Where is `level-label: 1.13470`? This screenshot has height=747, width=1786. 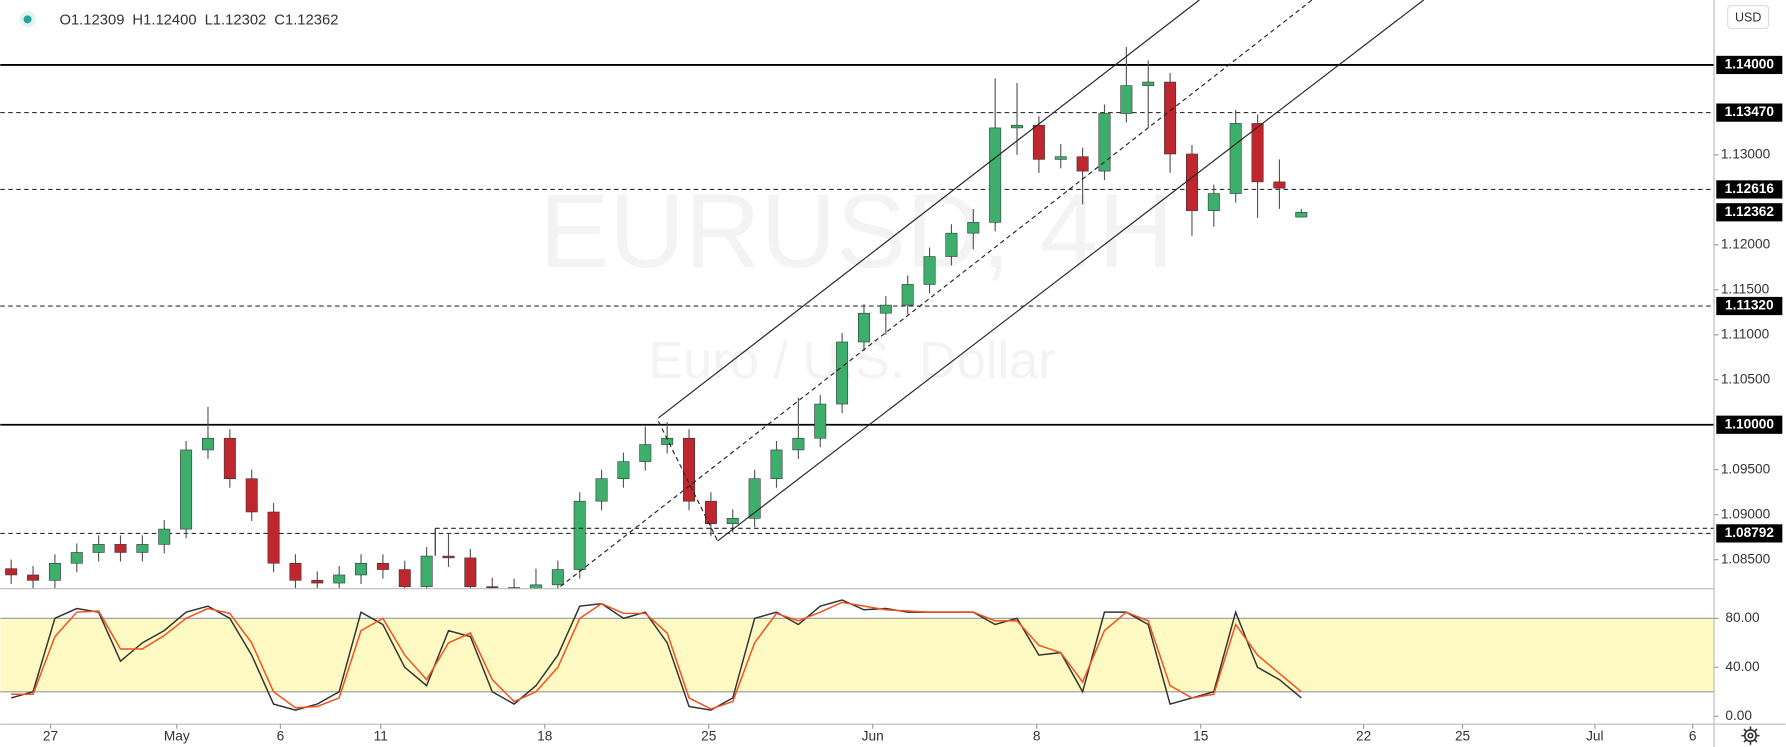
level-label: 1.13470 is located at coordinates (1750, 111).